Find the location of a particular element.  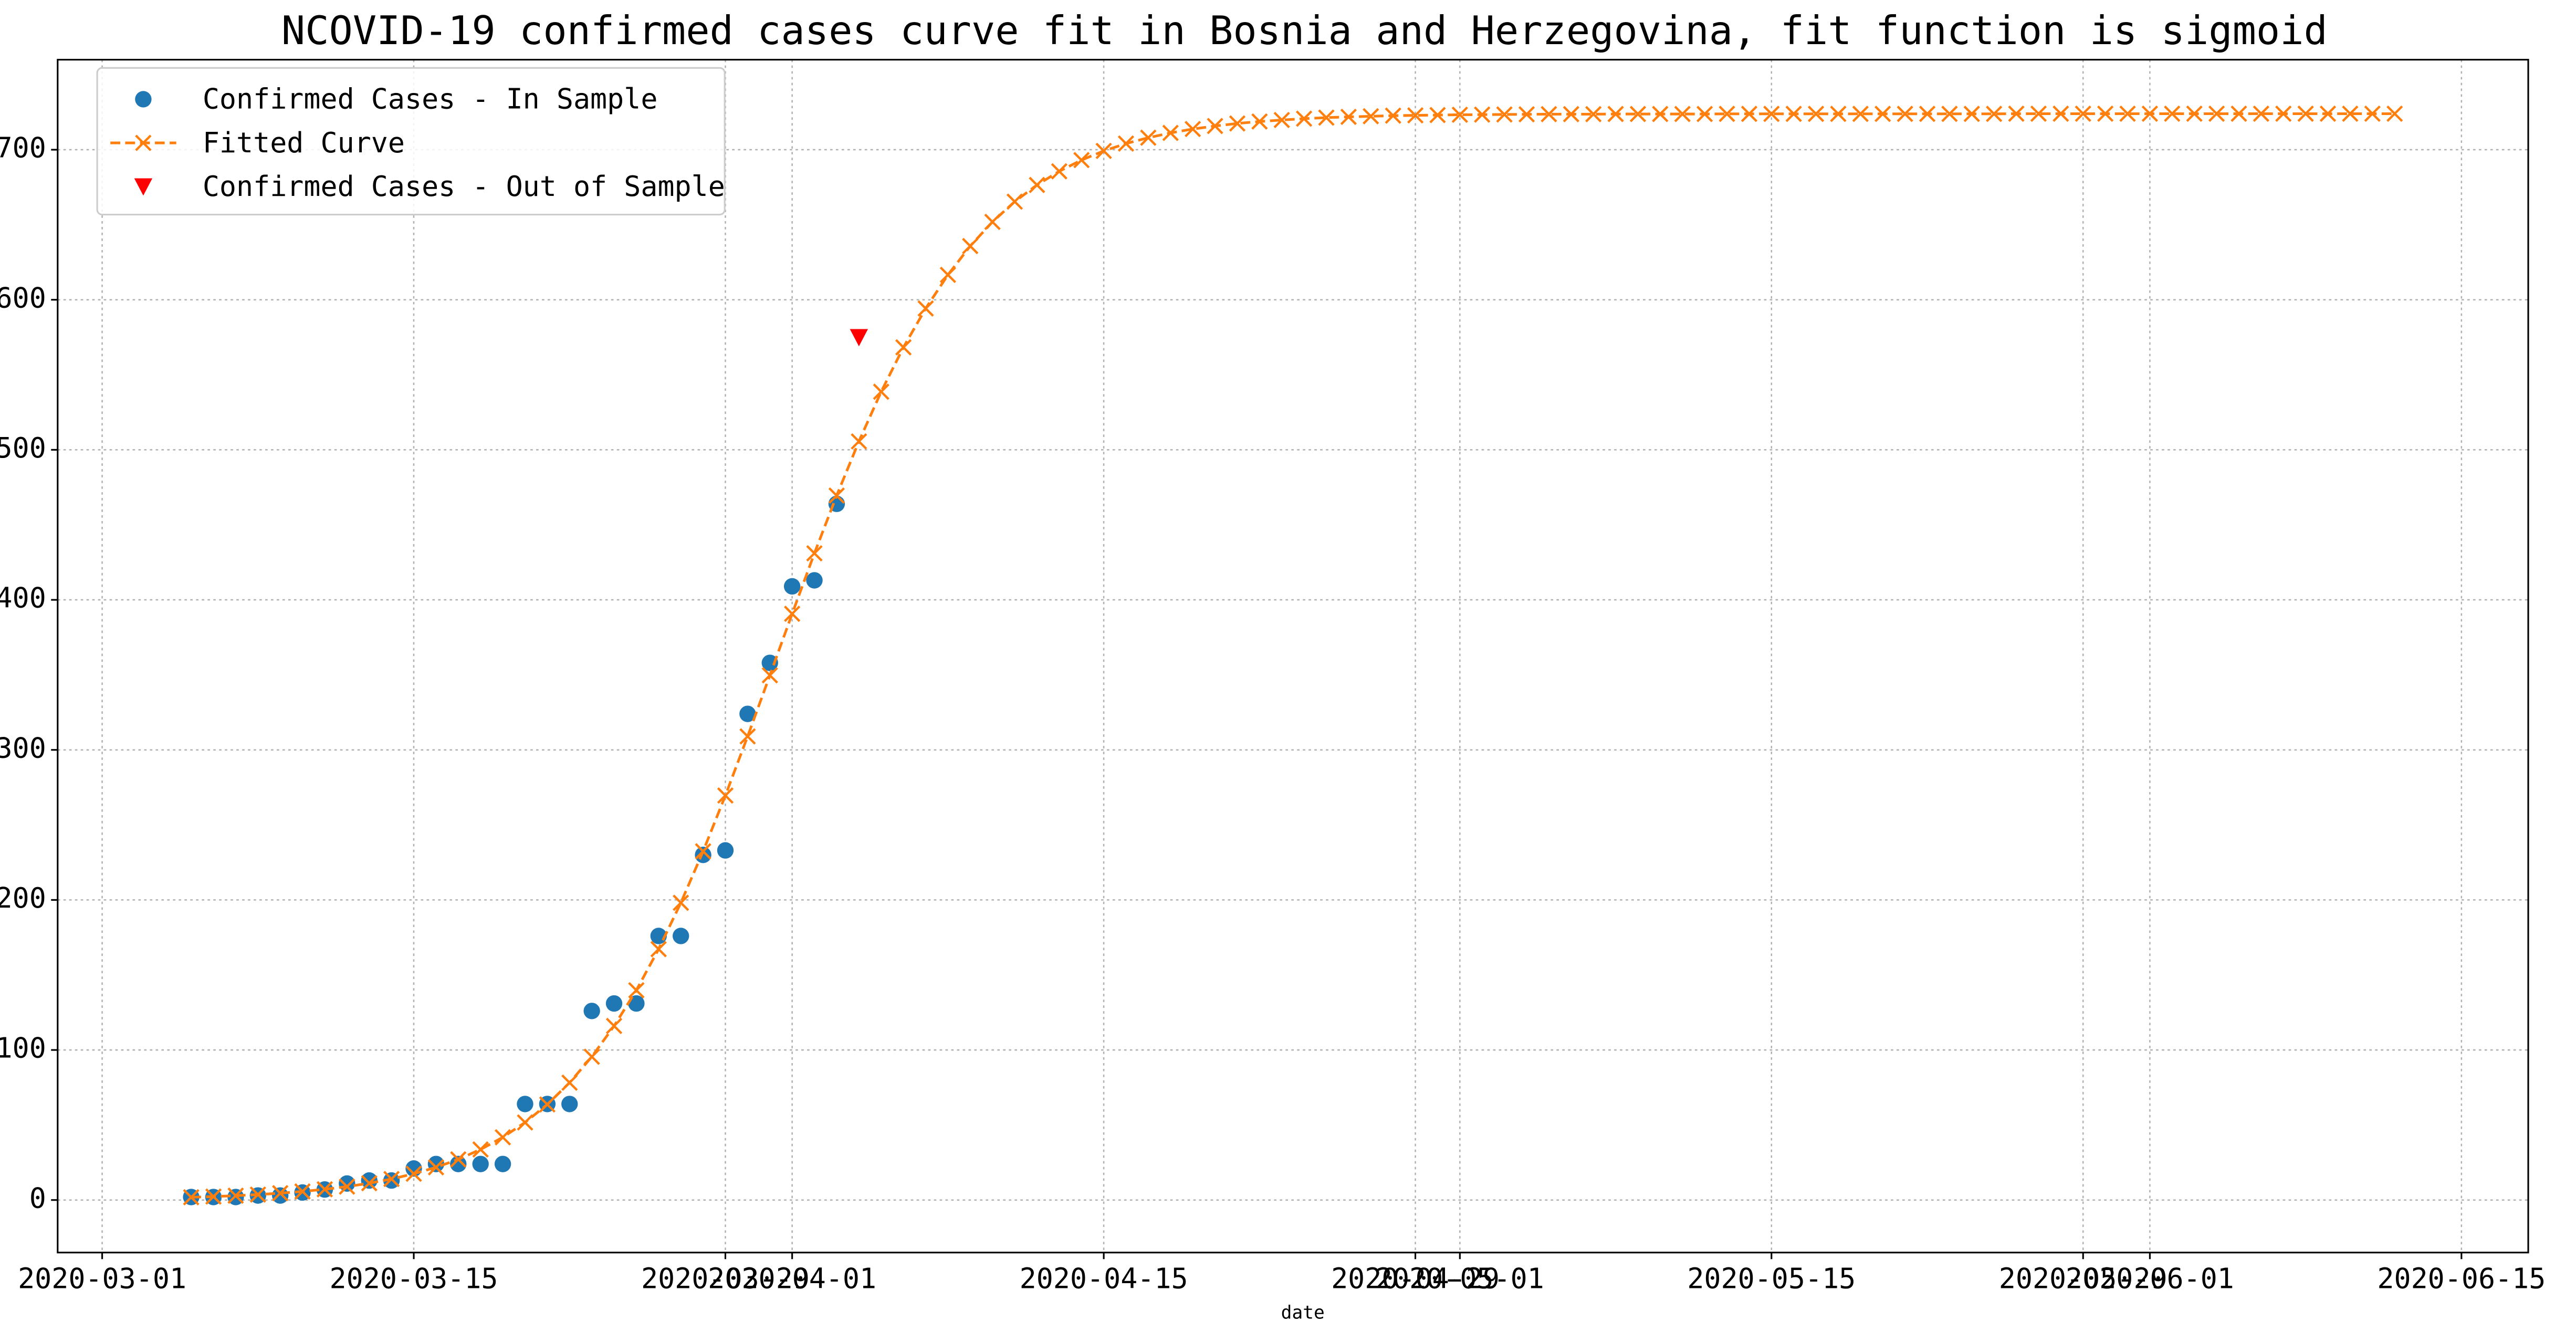

x-tick-label: 2020-04-01 is located at coordinates (792, 1279).